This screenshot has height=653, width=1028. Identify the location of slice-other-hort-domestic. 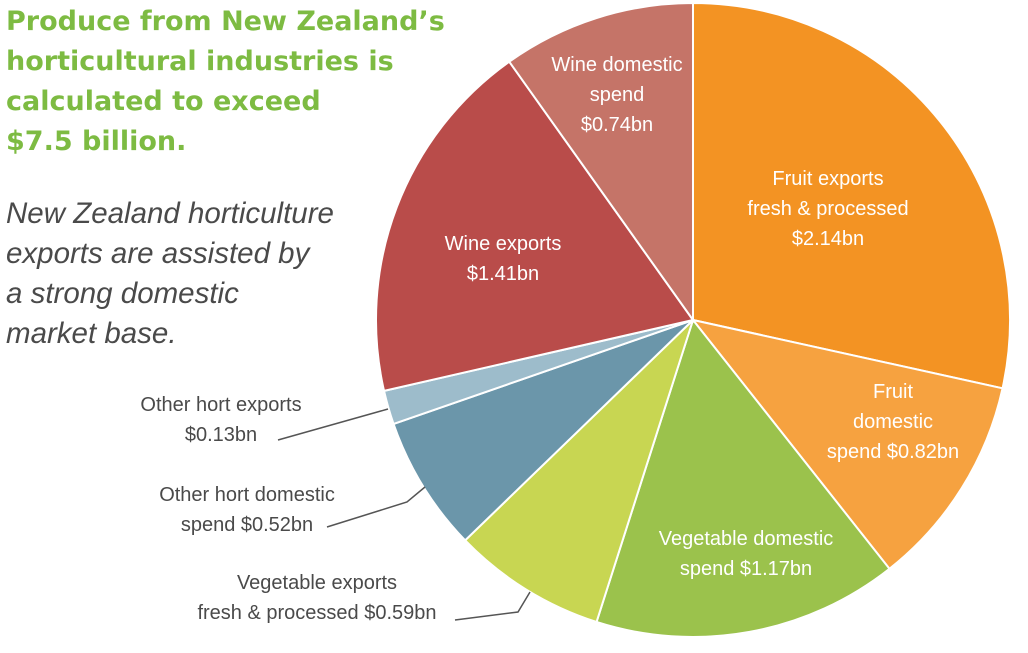
(543, 430).